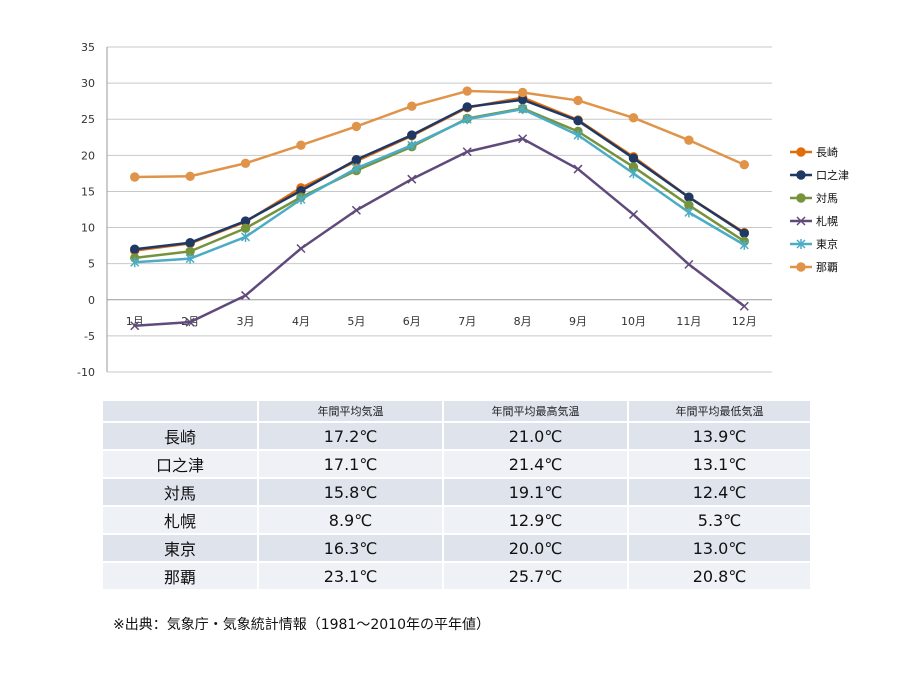  What do you see at coordinates (814, 244) in the screenshot?
I see `legend-item: 東京` at bounding box center [814, 244].